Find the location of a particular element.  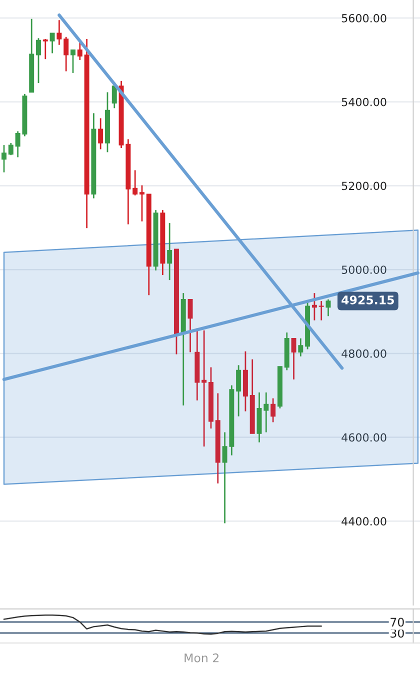

y-tick-label: 5400.00 is located at coordinates (364, 102).